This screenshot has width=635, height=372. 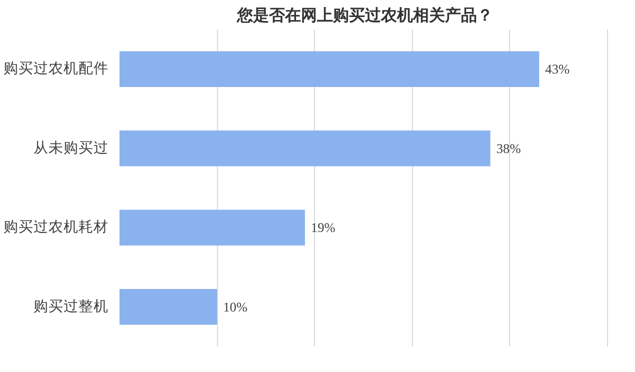 What do you see at coordinates (235, 306) in the screenshot?
I see `data-label: 10%` at bounding box center [235, 306].